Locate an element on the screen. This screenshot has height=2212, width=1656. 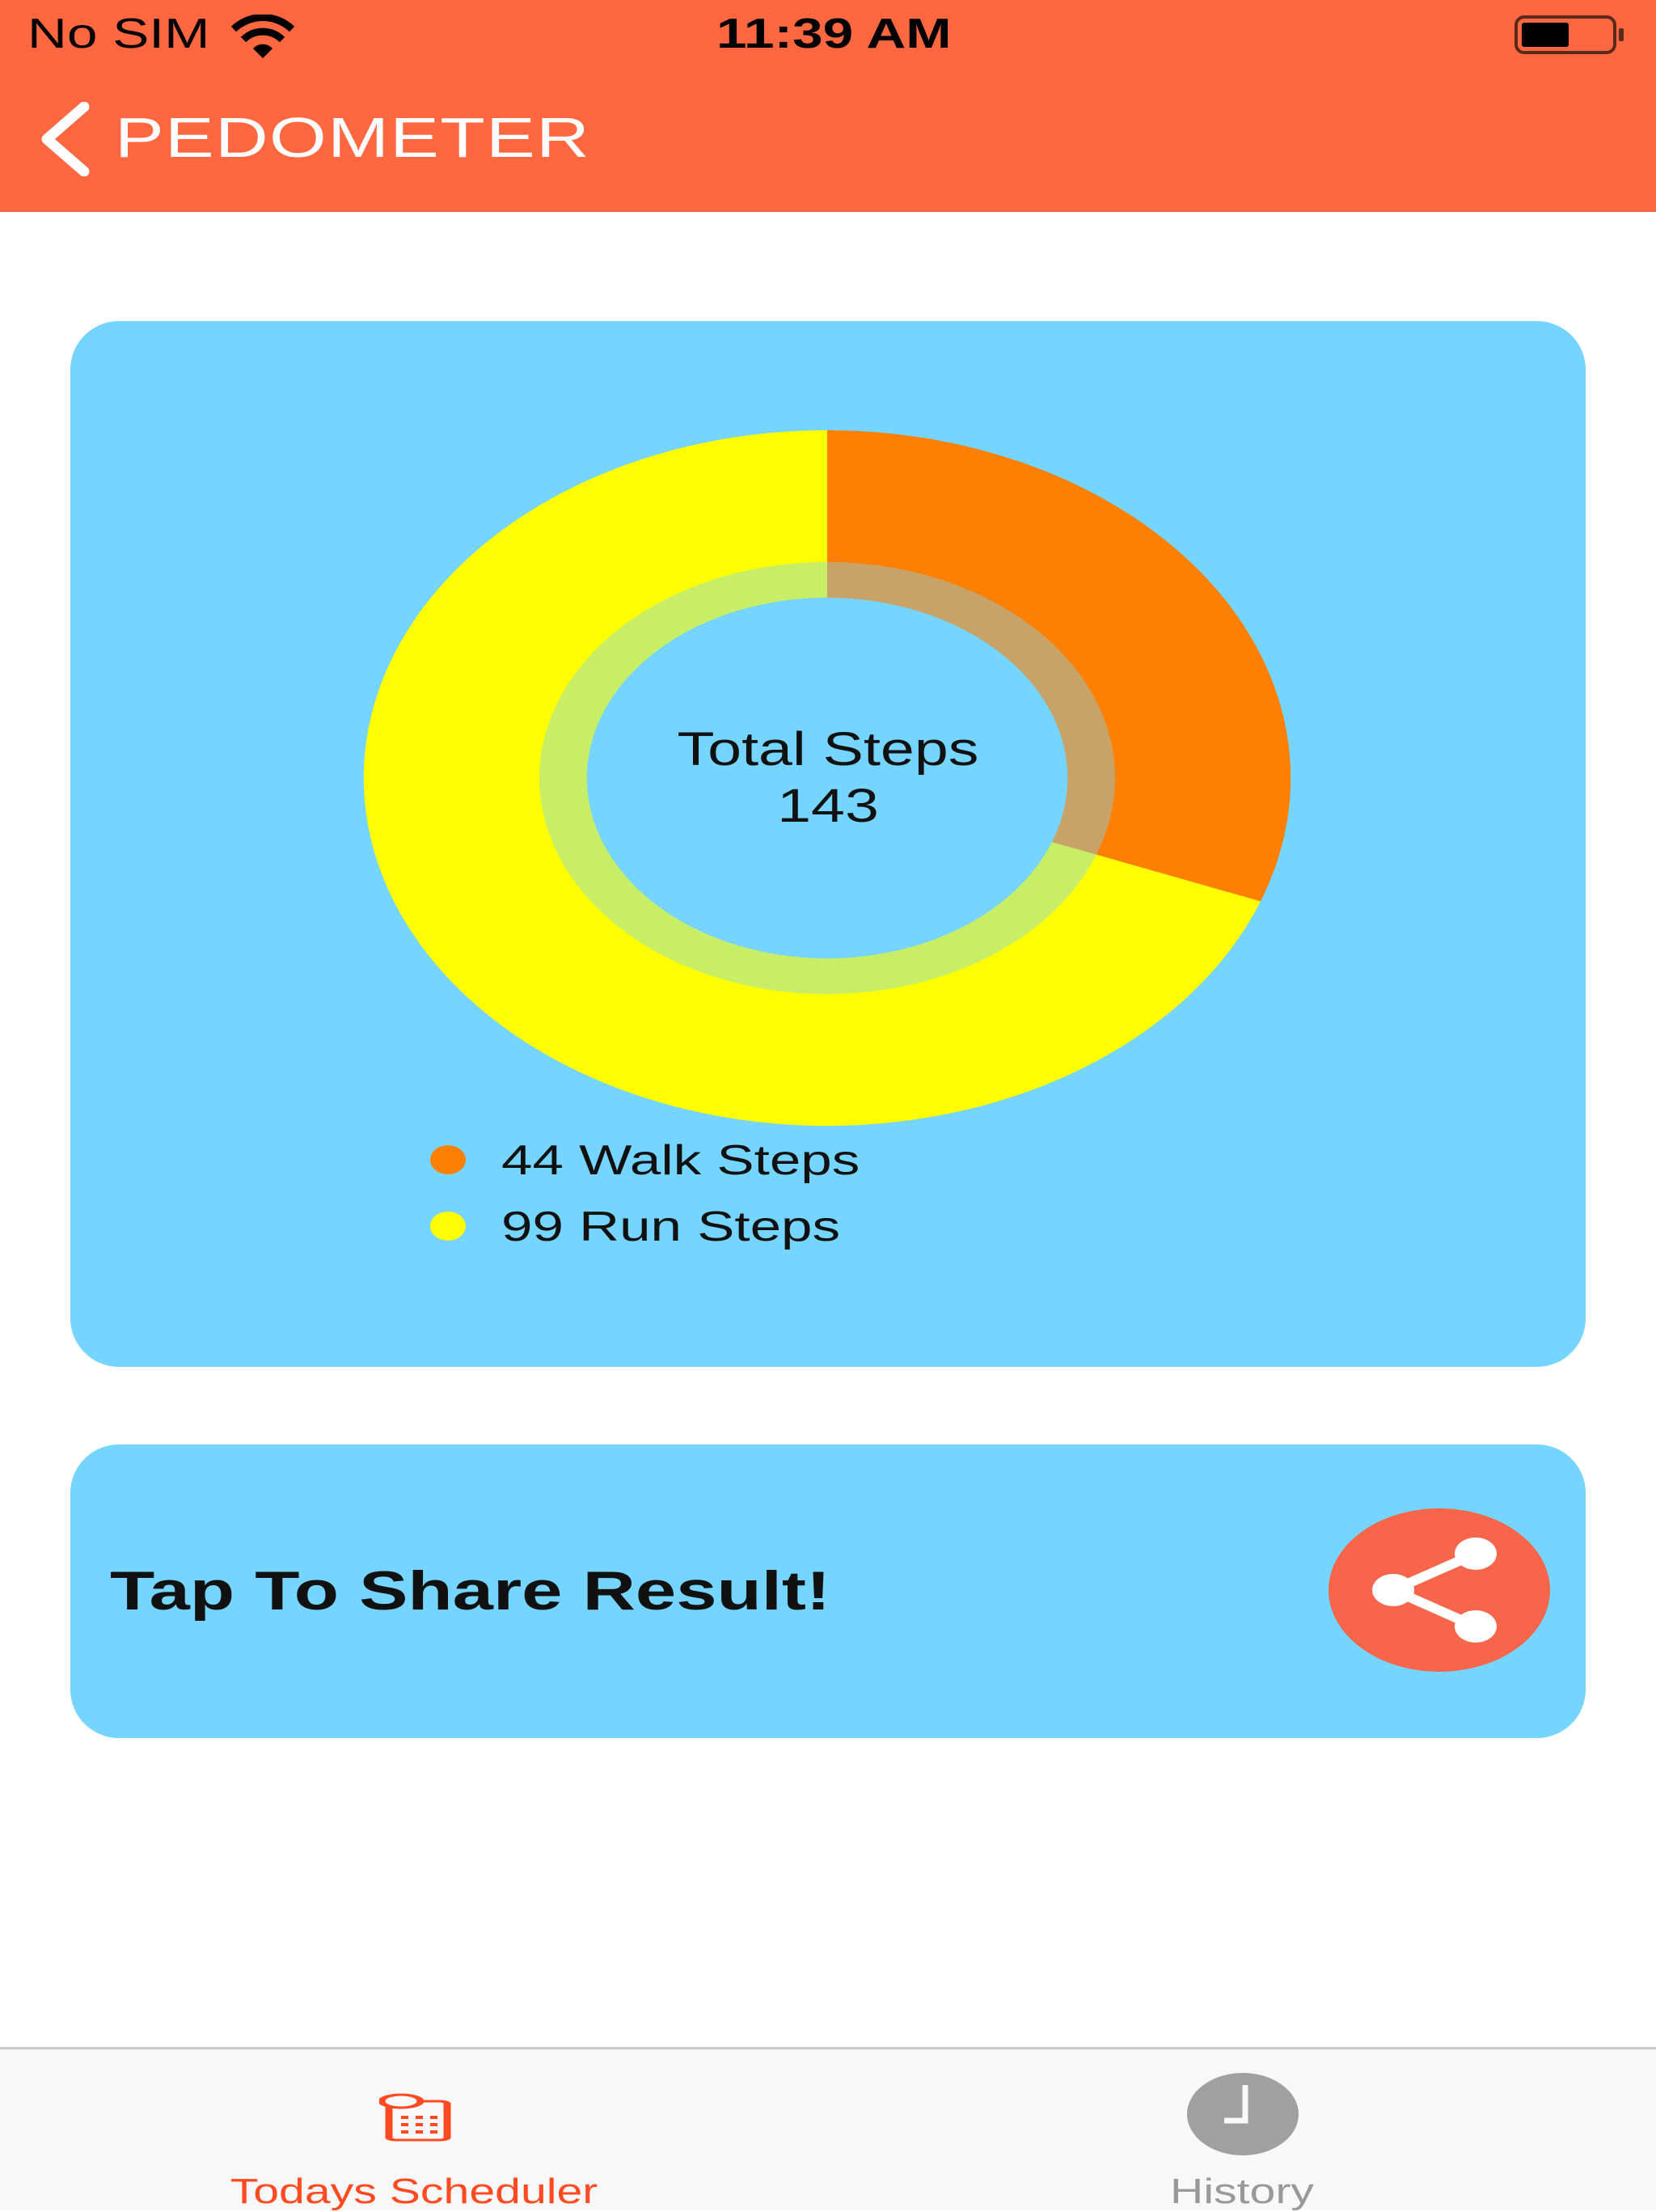
page-title: PEDOMETER is located at coordinates (353, 137).